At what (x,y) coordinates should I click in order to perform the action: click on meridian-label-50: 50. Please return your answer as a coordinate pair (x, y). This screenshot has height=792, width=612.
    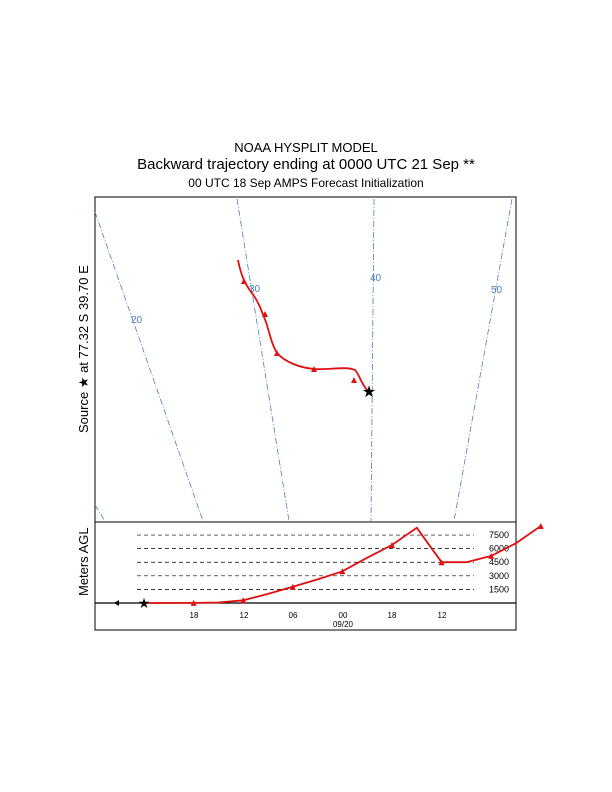
    Looking at the image, I should click on (497, 290).